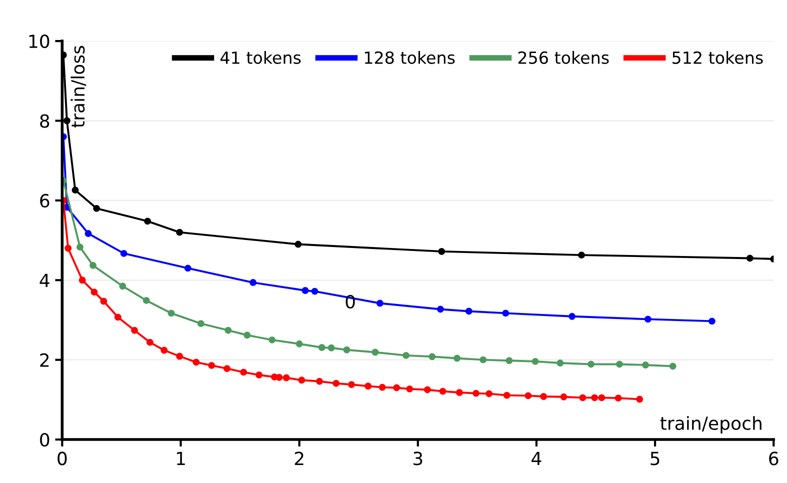 This screenshot has height=483, width=787. Describe the element at coordinates (45, 280) in the screenshot. I see `y-tick-label: 4` at that location.